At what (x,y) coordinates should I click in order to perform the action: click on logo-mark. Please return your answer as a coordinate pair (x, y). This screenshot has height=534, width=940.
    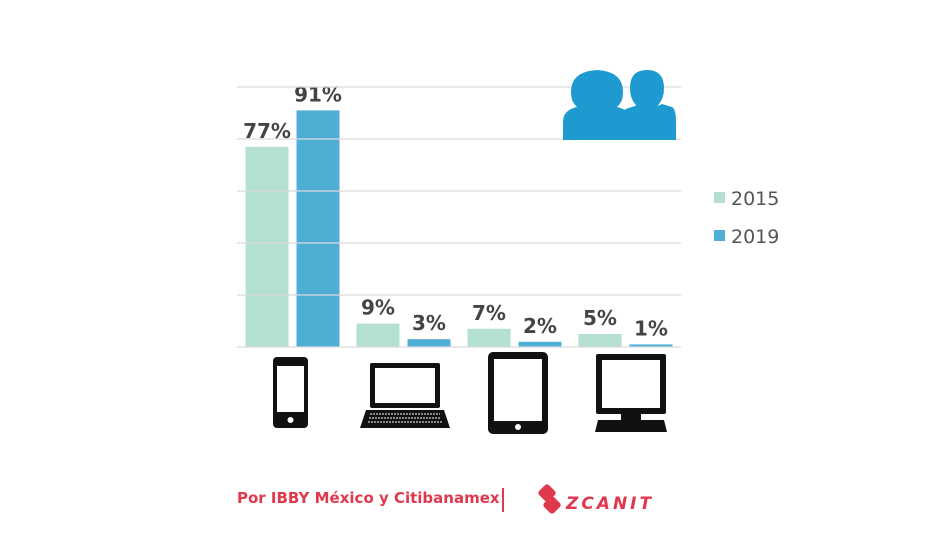
    Looking at the image, I should click on (549, 499).